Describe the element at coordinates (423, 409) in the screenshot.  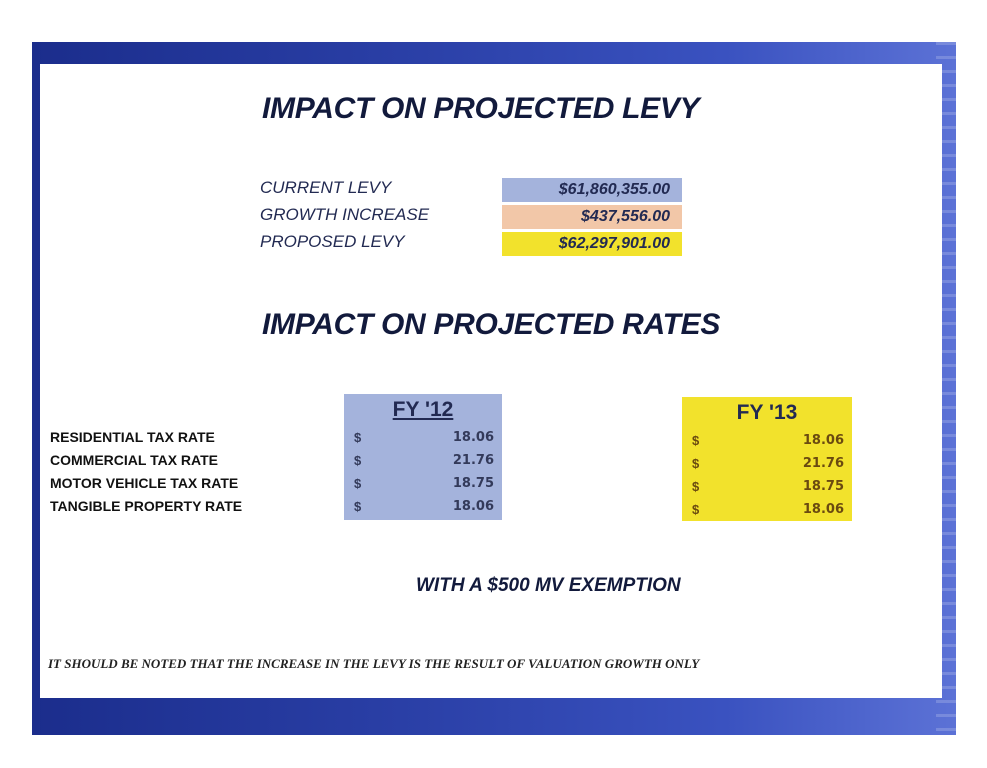
I see `fy12-header: FY '12` at that location.